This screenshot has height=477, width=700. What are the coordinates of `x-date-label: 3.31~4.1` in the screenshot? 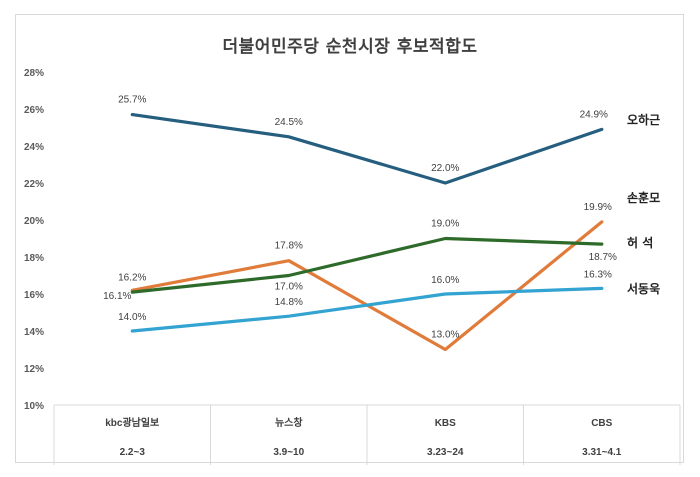 It's located at (602, 452).